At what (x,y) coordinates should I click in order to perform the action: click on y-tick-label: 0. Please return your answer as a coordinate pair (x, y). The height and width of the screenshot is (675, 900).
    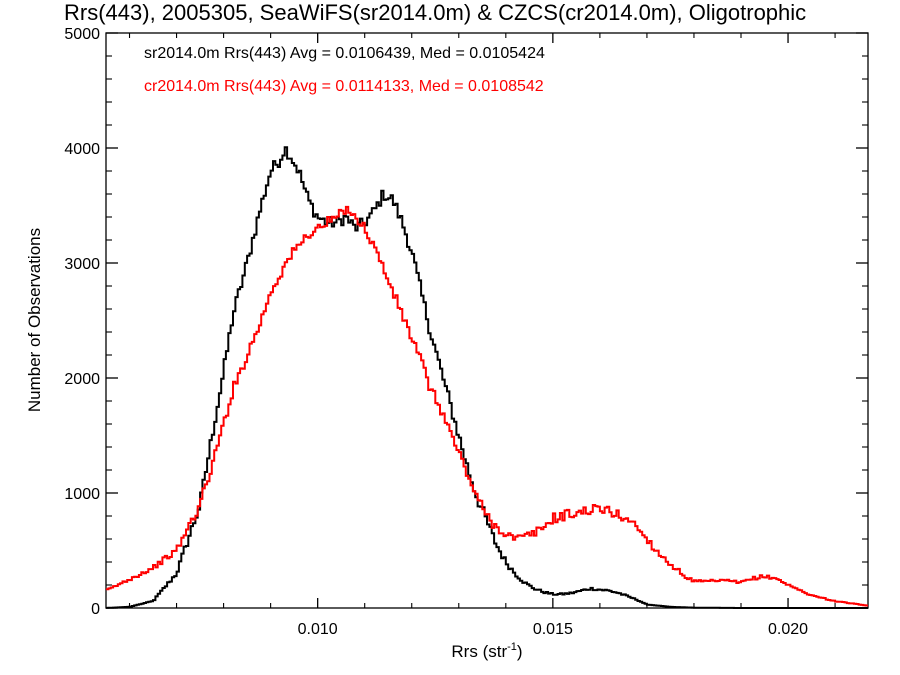
    Looking at the image, I should click on (95, 609).